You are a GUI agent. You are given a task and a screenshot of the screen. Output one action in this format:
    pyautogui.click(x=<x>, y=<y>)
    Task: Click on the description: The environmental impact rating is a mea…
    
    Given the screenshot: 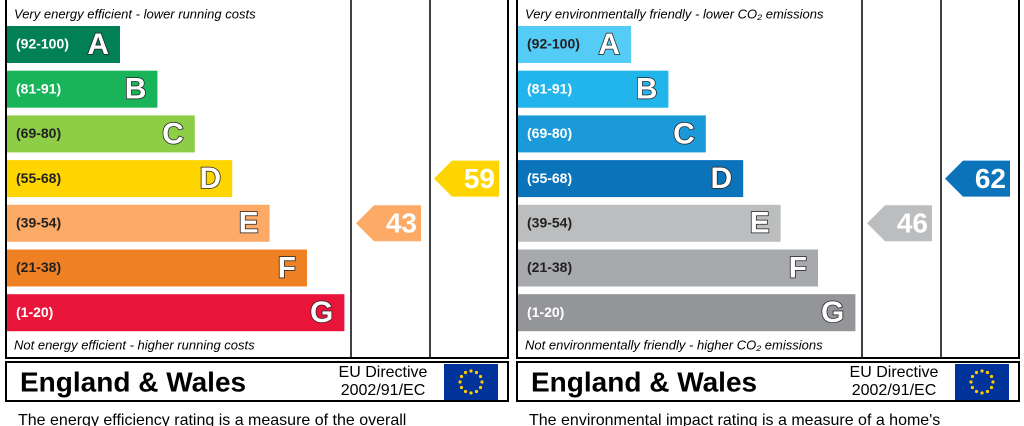 What is the action you would take?
    pyautogui.click(x=734, y=419)
    